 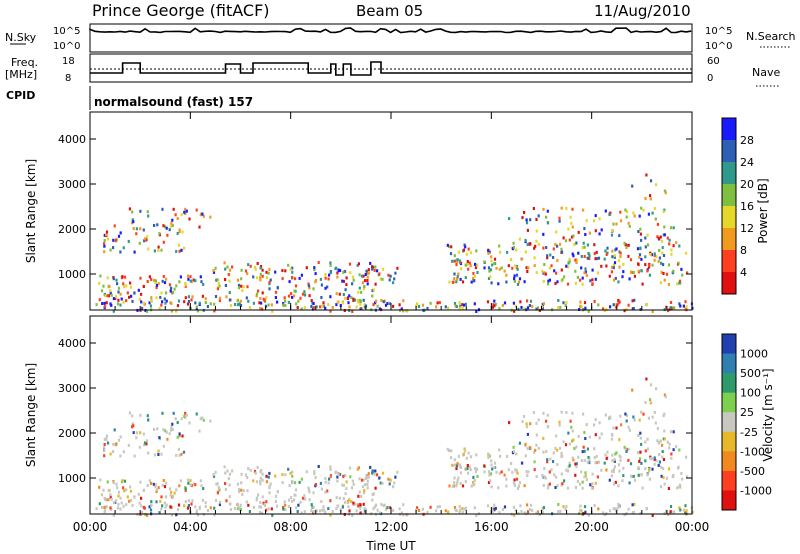 I want to click on nsky-tick-top: 10^5, so click(x=66, y=31).